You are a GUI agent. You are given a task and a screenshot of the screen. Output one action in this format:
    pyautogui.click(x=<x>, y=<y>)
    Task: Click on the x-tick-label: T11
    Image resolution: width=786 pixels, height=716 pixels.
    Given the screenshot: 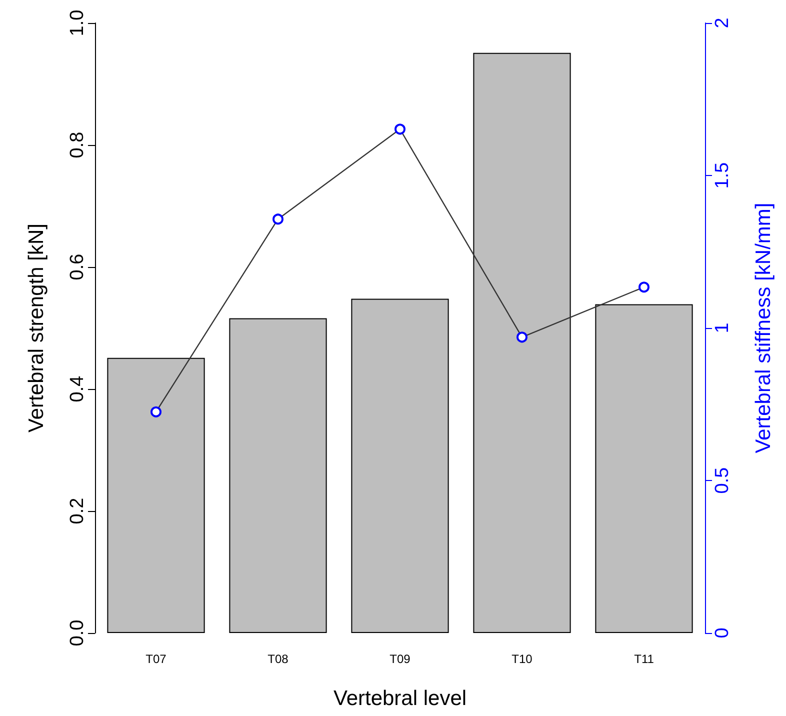 What is the action you would take?
    pyautogui.click(x=644, y=659)
    